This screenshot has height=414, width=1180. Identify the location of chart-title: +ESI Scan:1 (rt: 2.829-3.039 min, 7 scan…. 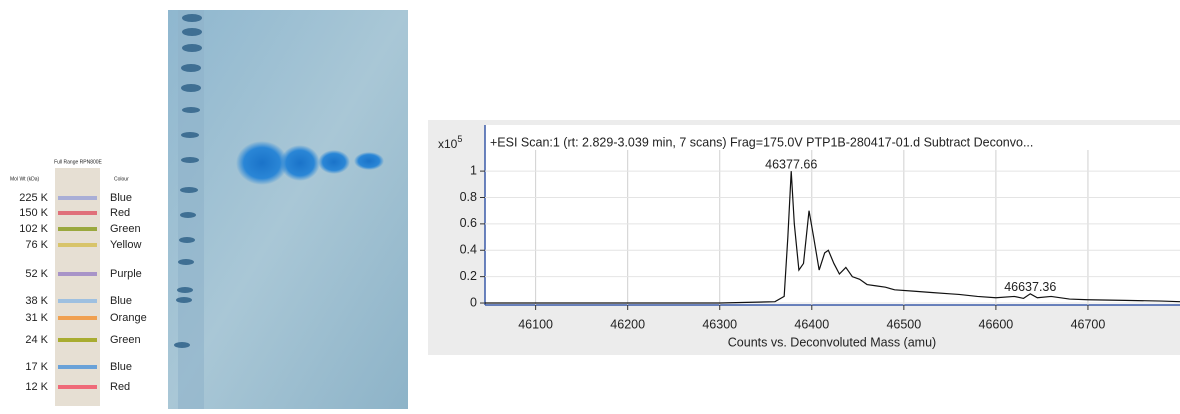
(761, 142).